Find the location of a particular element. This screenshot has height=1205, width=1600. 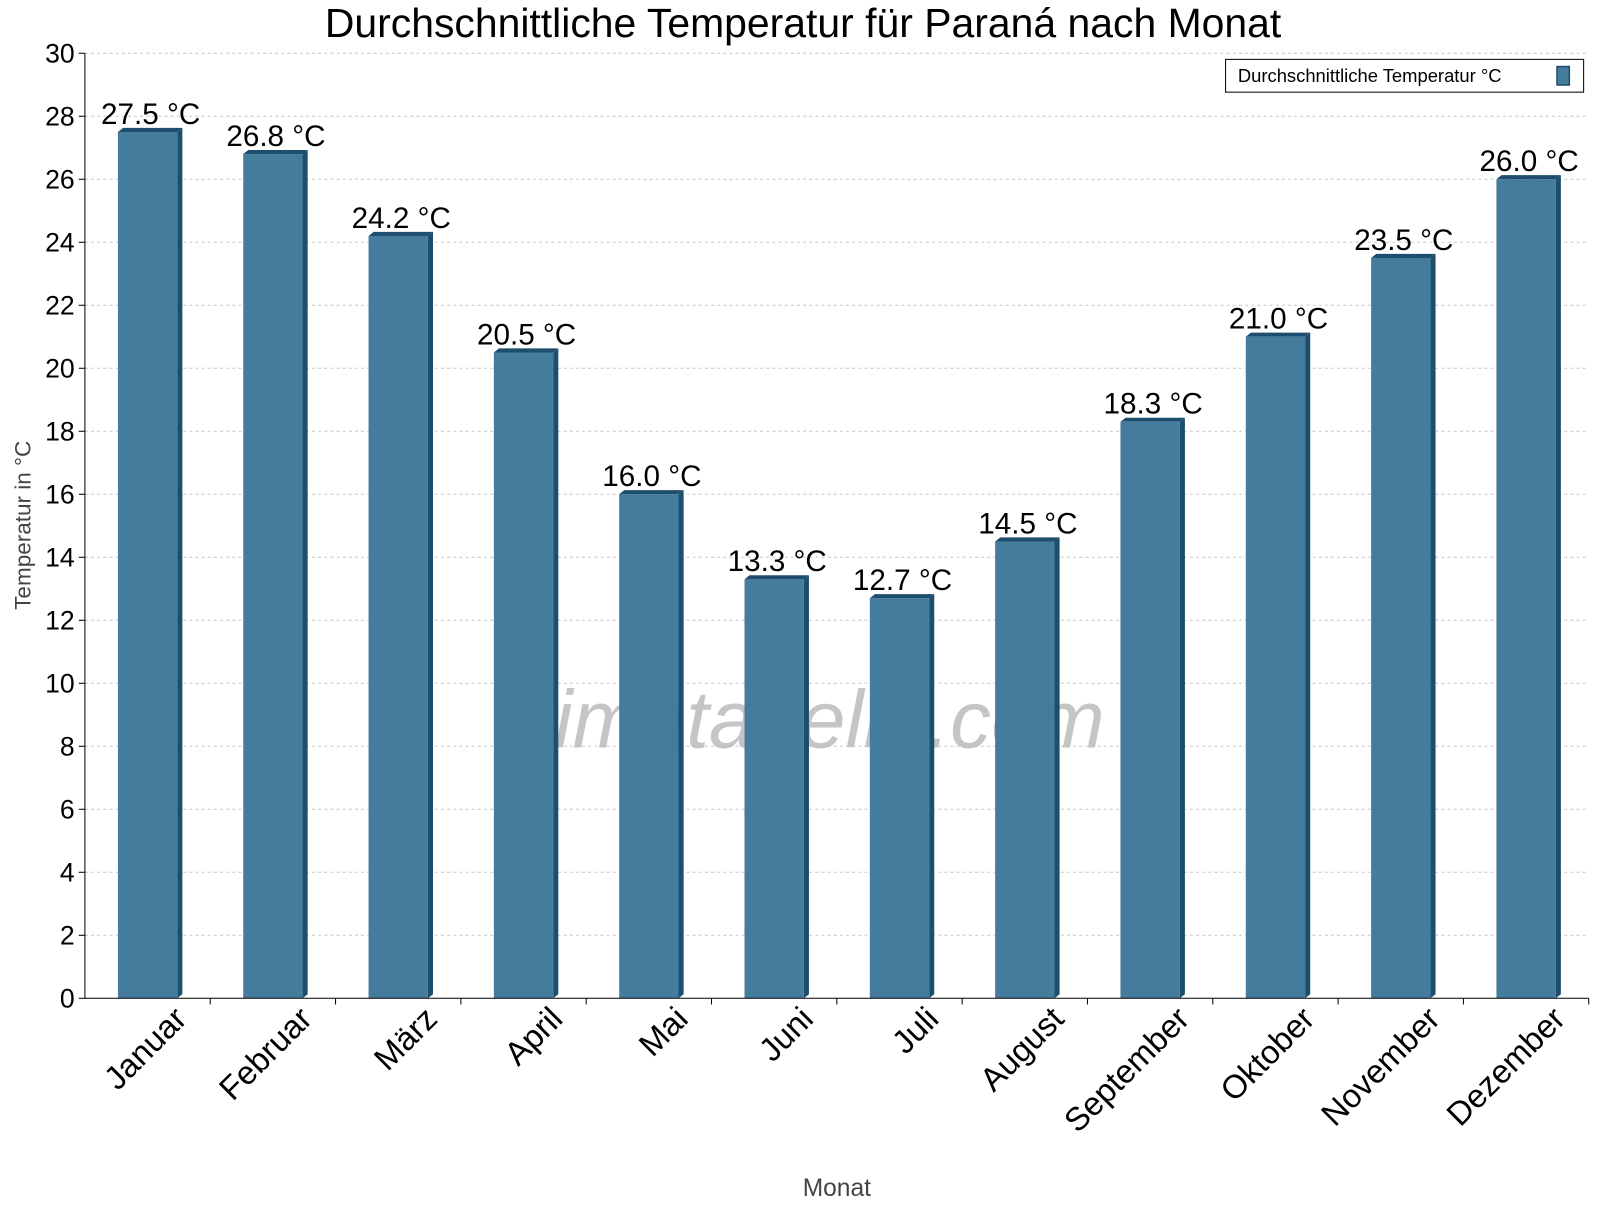

x-axis-label: Monat is located at coordinates (837, 1187).